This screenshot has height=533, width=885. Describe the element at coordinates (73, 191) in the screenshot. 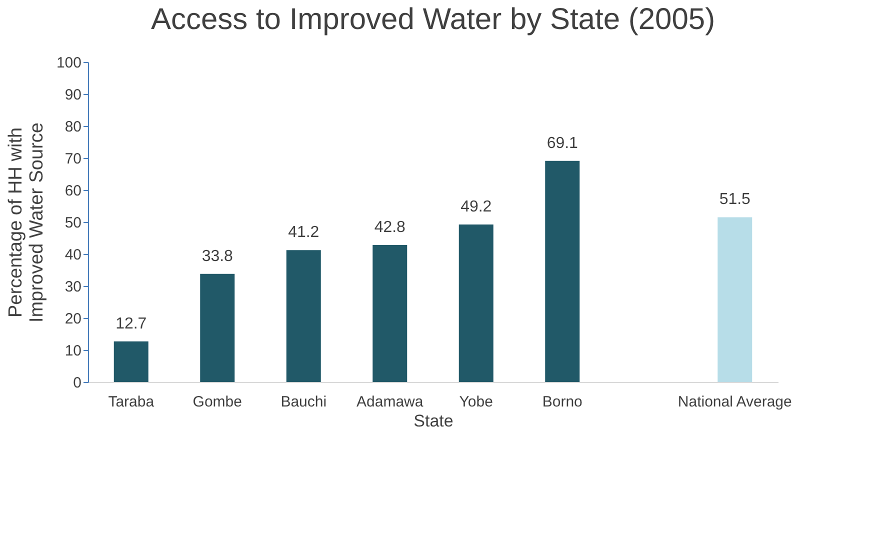

I see `y-tick-label: 60` at that location.